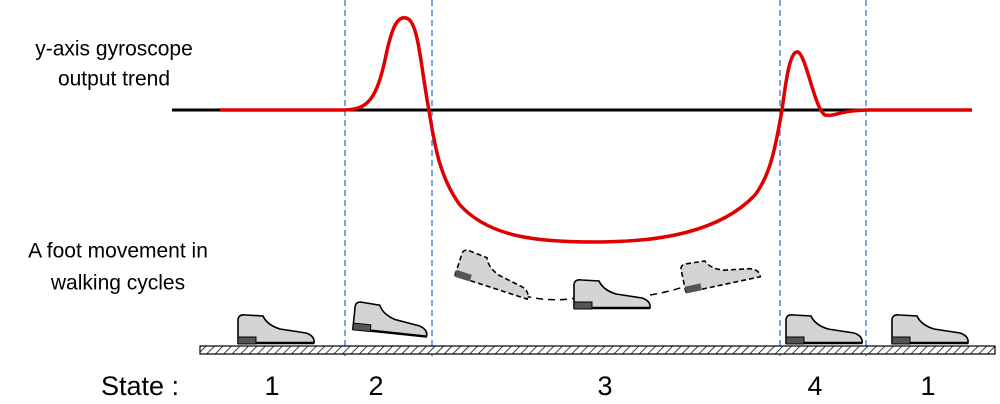 The height and width of the screenshot is (404, 1000). I want to click on state: 2, so click(375, 386).